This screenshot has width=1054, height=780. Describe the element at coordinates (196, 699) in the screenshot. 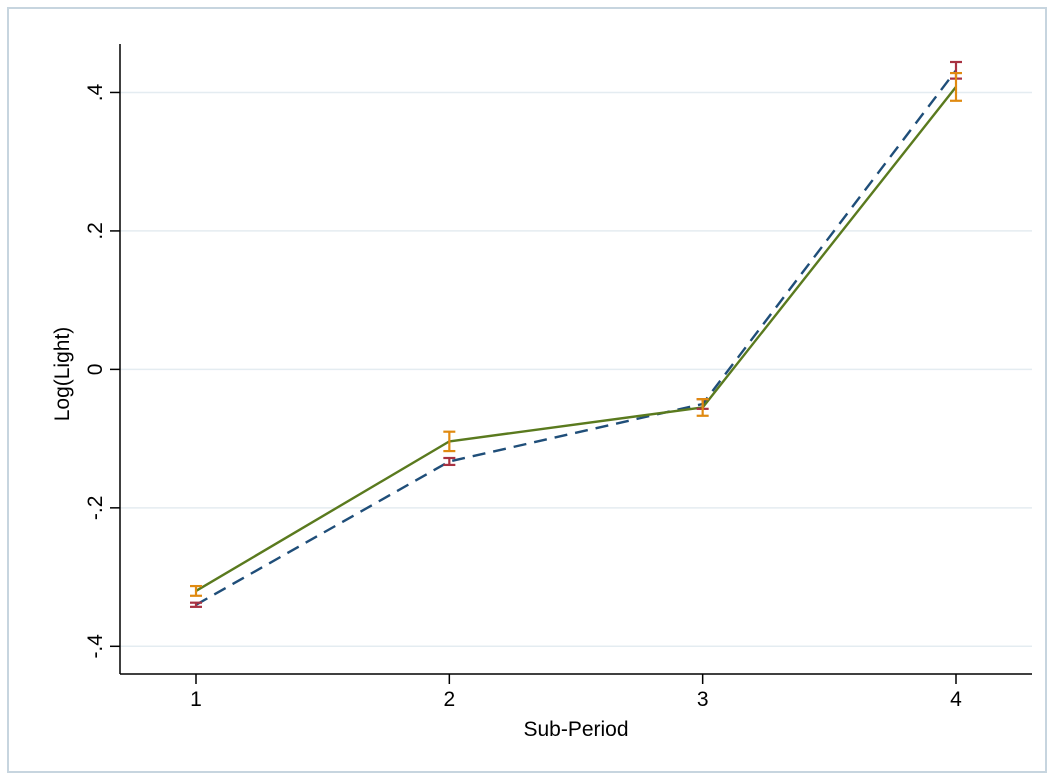

I see `x-tick-label-0: 1` at that location.